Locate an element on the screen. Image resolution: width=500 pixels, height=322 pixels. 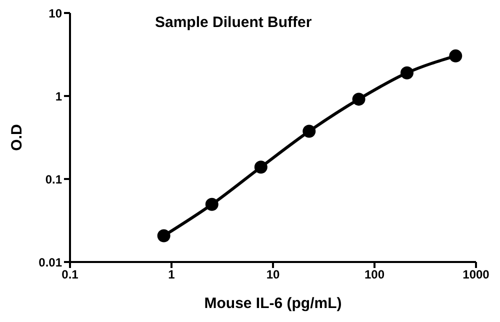
x-tick-label: 1000 is located at coordinates (476, 275).